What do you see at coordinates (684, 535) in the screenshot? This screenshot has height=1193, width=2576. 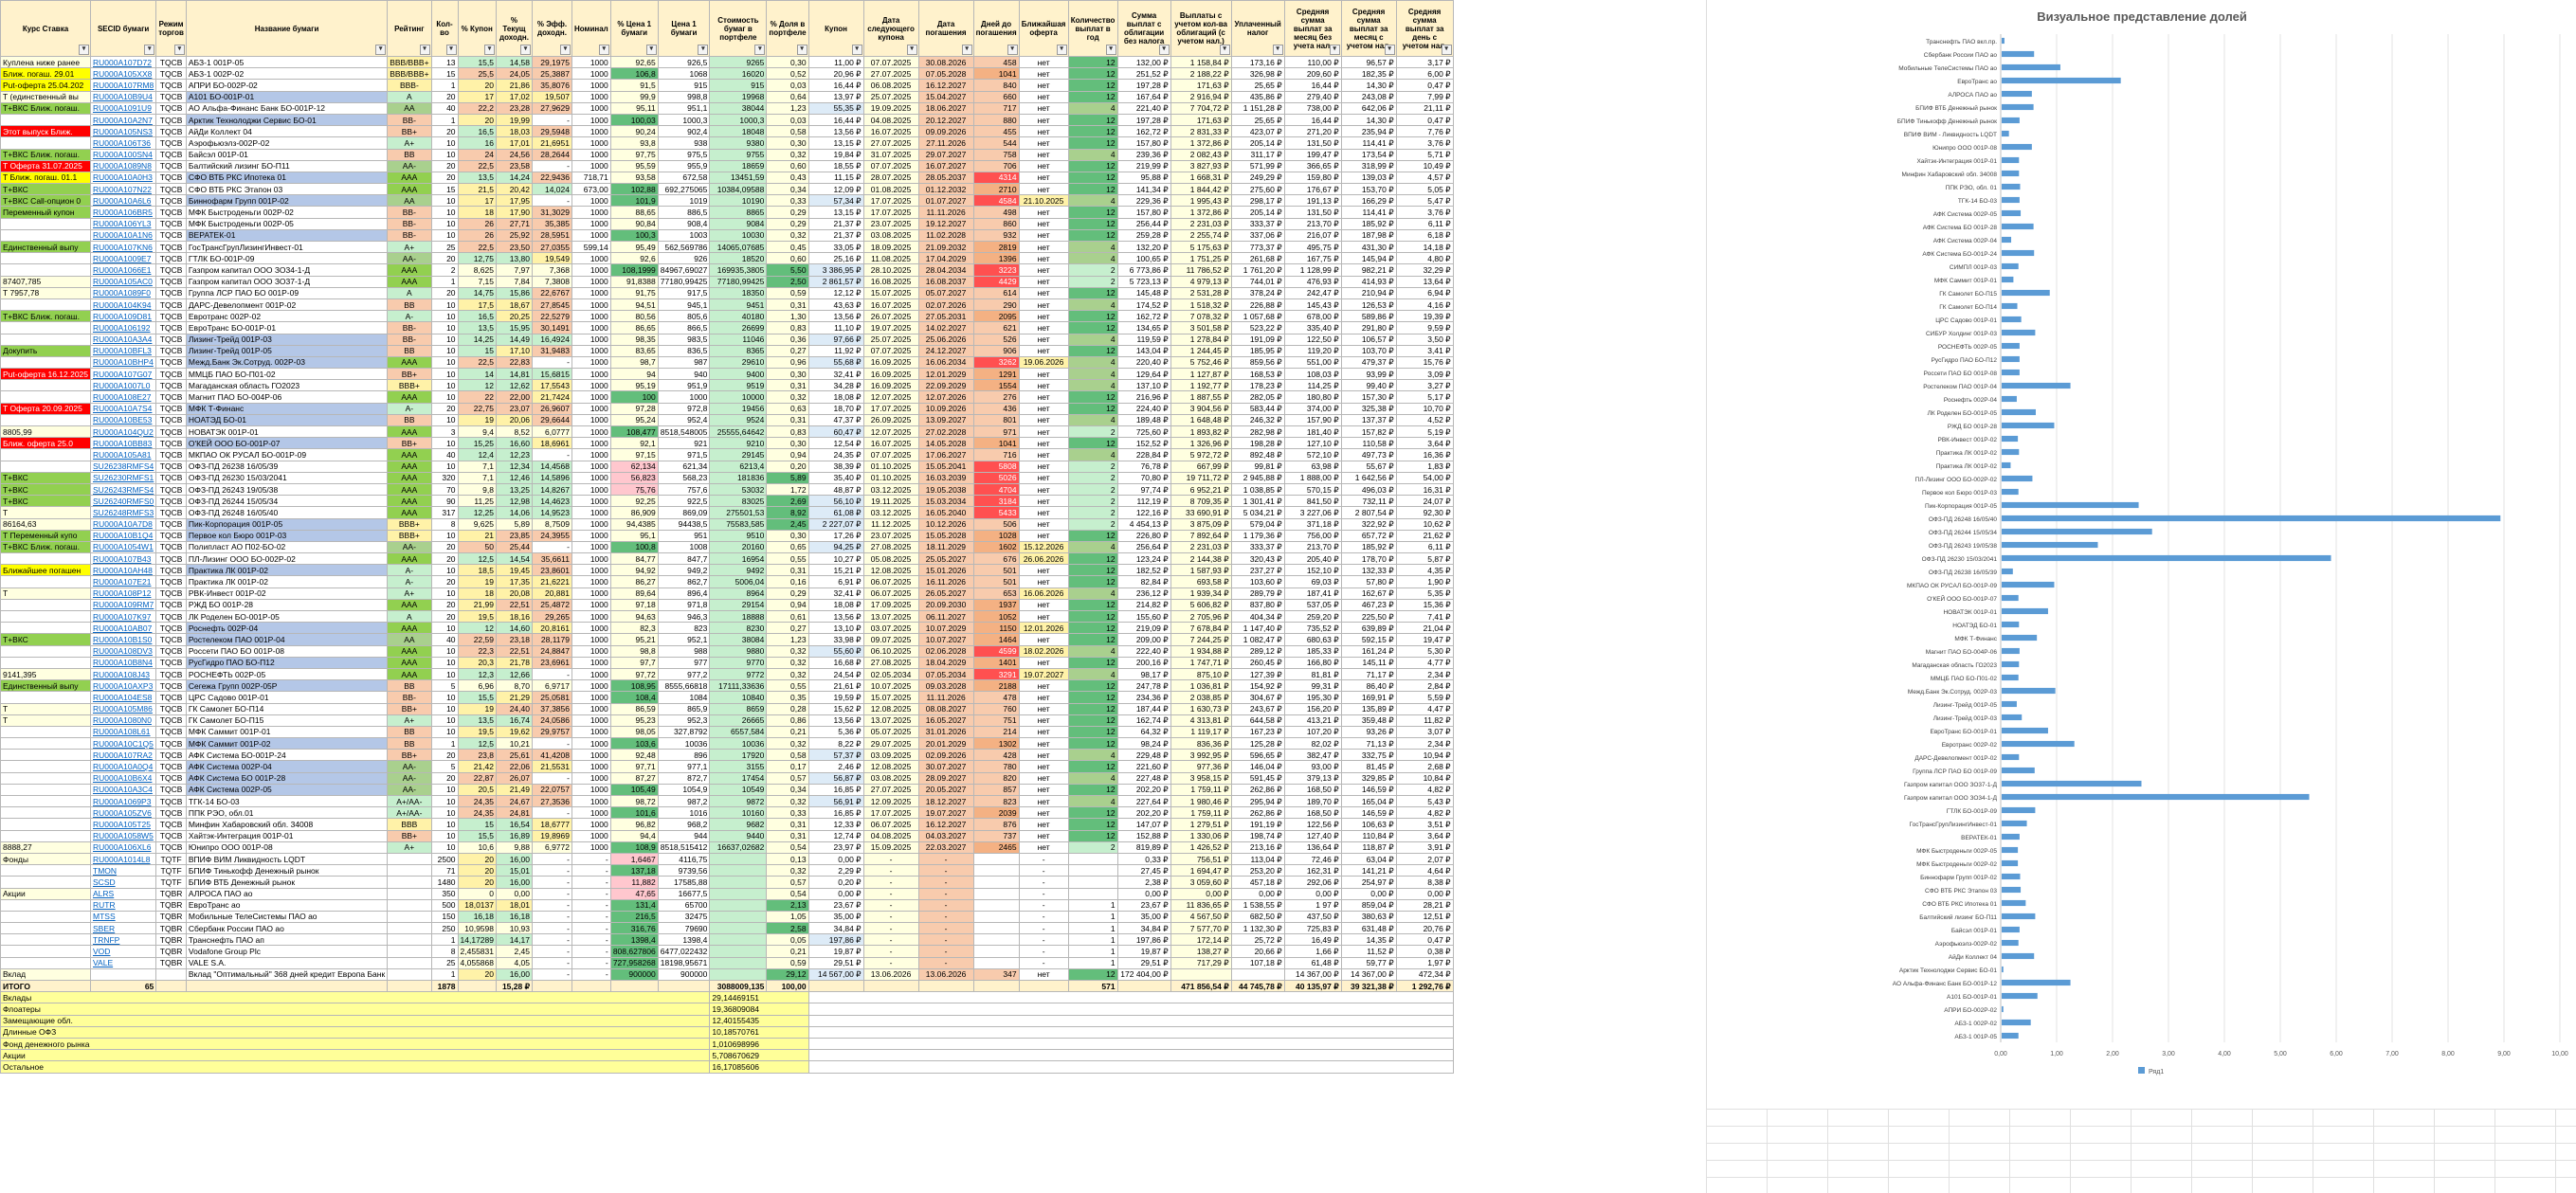 I see `cell: 951` at bounding box center [684, 535].